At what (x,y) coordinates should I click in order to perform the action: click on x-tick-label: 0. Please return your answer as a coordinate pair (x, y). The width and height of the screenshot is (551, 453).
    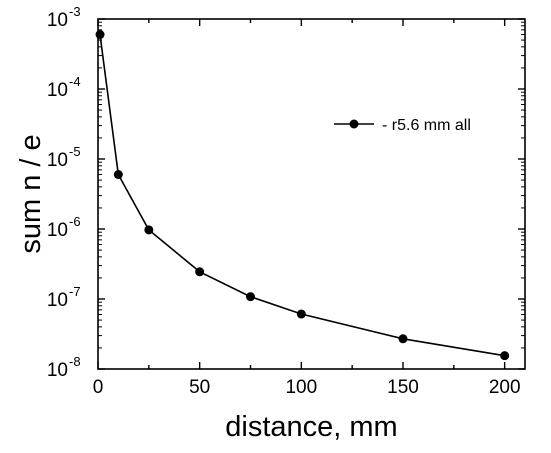
    Looking at the image, I should click on (98, 387).